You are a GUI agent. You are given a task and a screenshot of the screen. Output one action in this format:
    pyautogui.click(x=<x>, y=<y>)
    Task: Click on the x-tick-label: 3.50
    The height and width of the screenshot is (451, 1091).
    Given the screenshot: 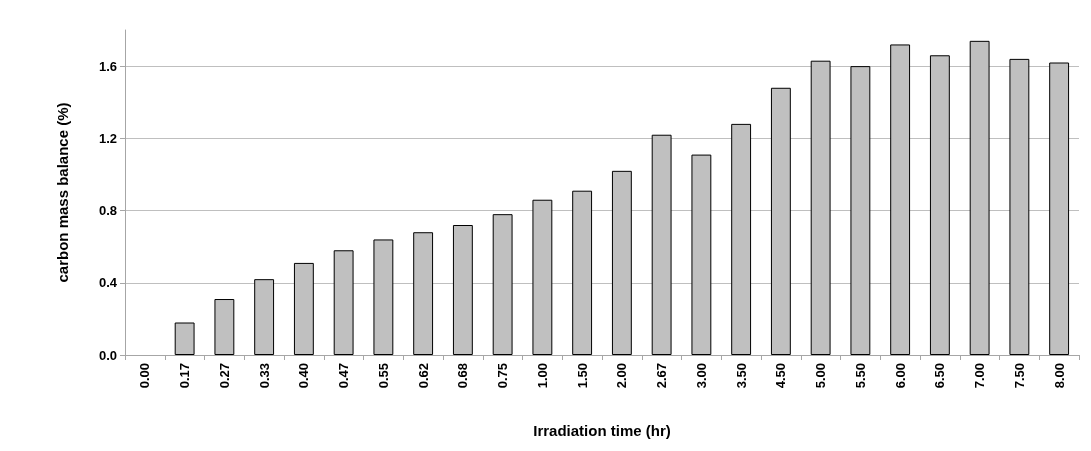 What is the action you would take?
    pyautogui.click(x=741, y=376)
    